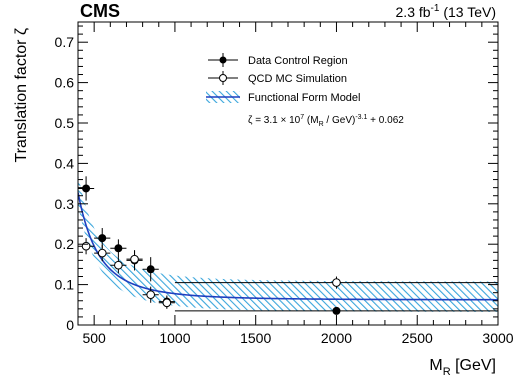  What do you see at coordinates (65, 42) in the screenshot?
I see `y-tick-label: 0.7` at bounding box center [65, 42].